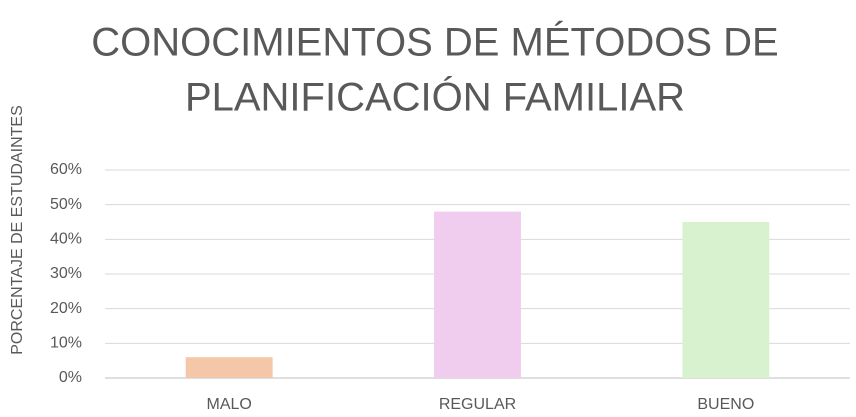 Image resolution: width=856 pixels, height=417 pixels. I want to click on y-axis-label: PORCENTAJE DE ESTUDAINTES, so click(17, 230).